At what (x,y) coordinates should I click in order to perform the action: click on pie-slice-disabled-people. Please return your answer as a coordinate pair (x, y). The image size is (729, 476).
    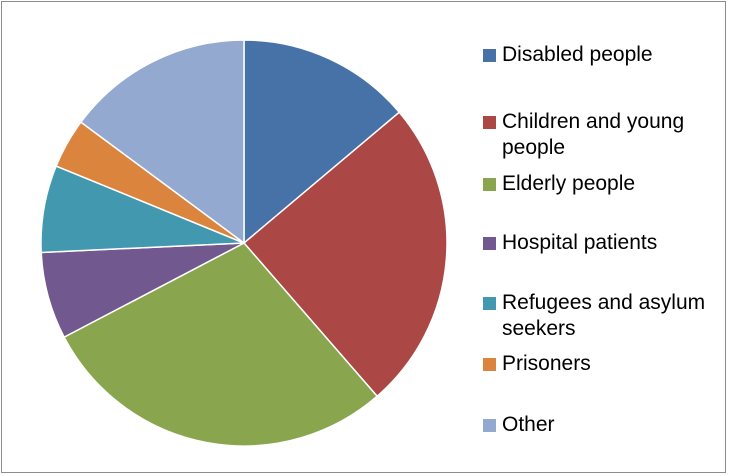
    Looking at the image, I should click on (322, 142).